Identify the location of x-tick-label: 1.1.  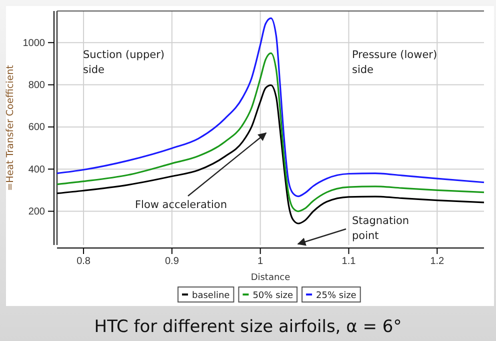
(349, 262).